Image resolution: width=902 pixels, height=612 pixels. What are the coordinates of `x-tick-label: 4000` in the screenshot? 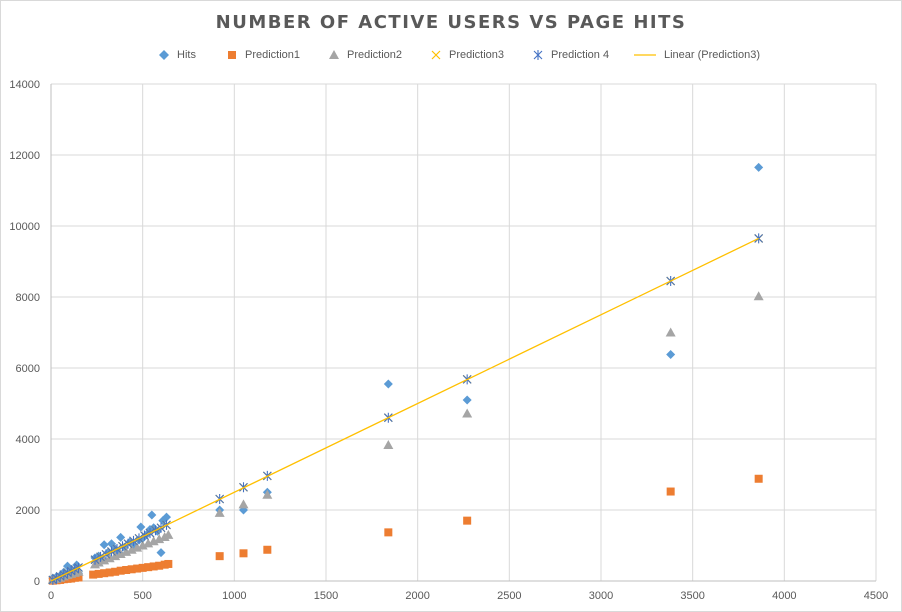 It's located at (784, 596).